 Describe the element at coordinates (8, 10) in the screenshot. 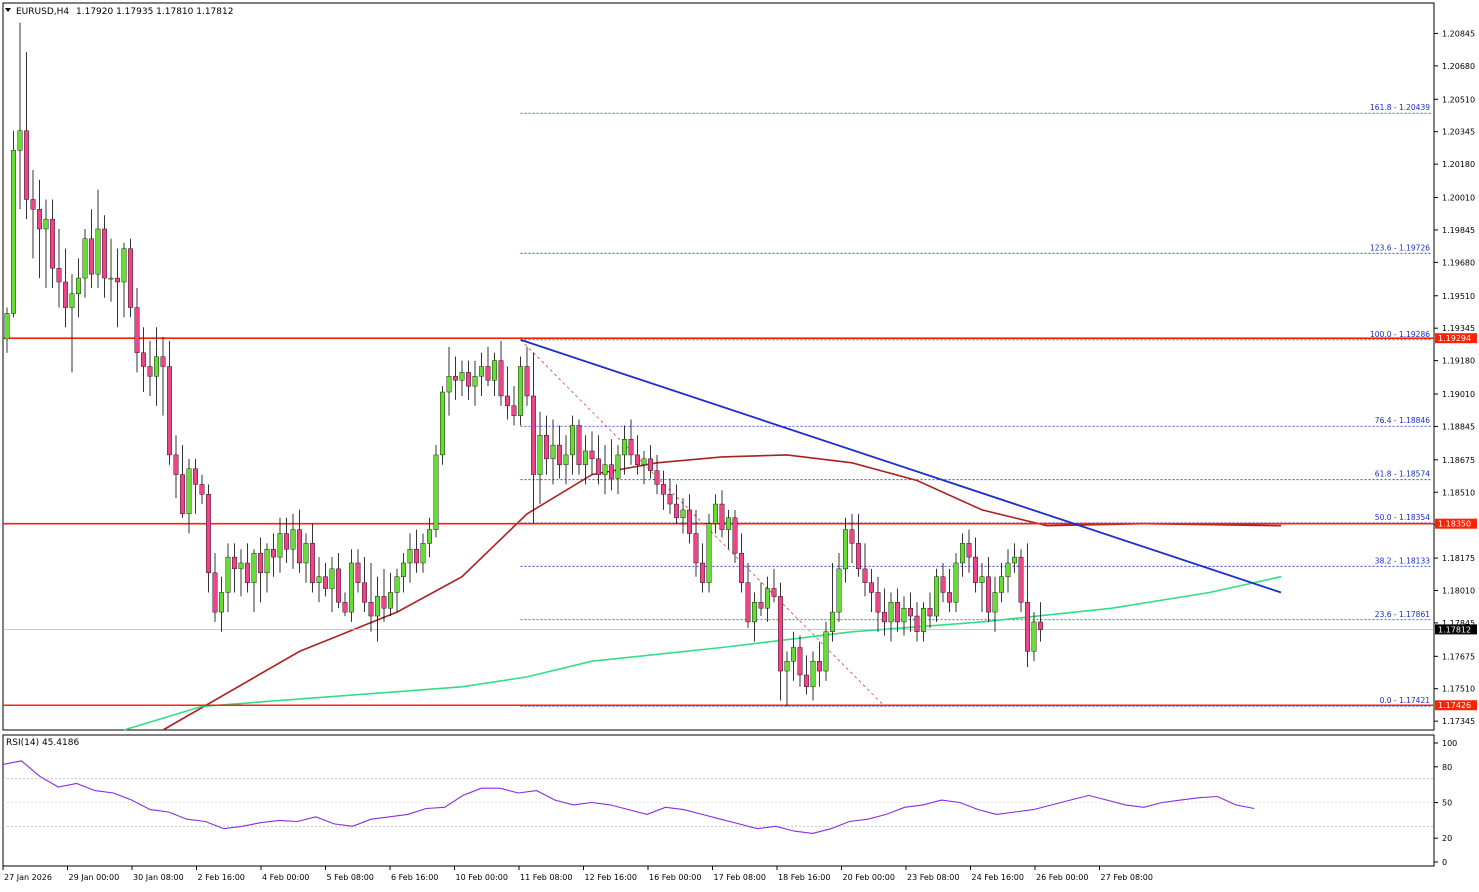

I see `chart-menu-arrow-icon` at that location.